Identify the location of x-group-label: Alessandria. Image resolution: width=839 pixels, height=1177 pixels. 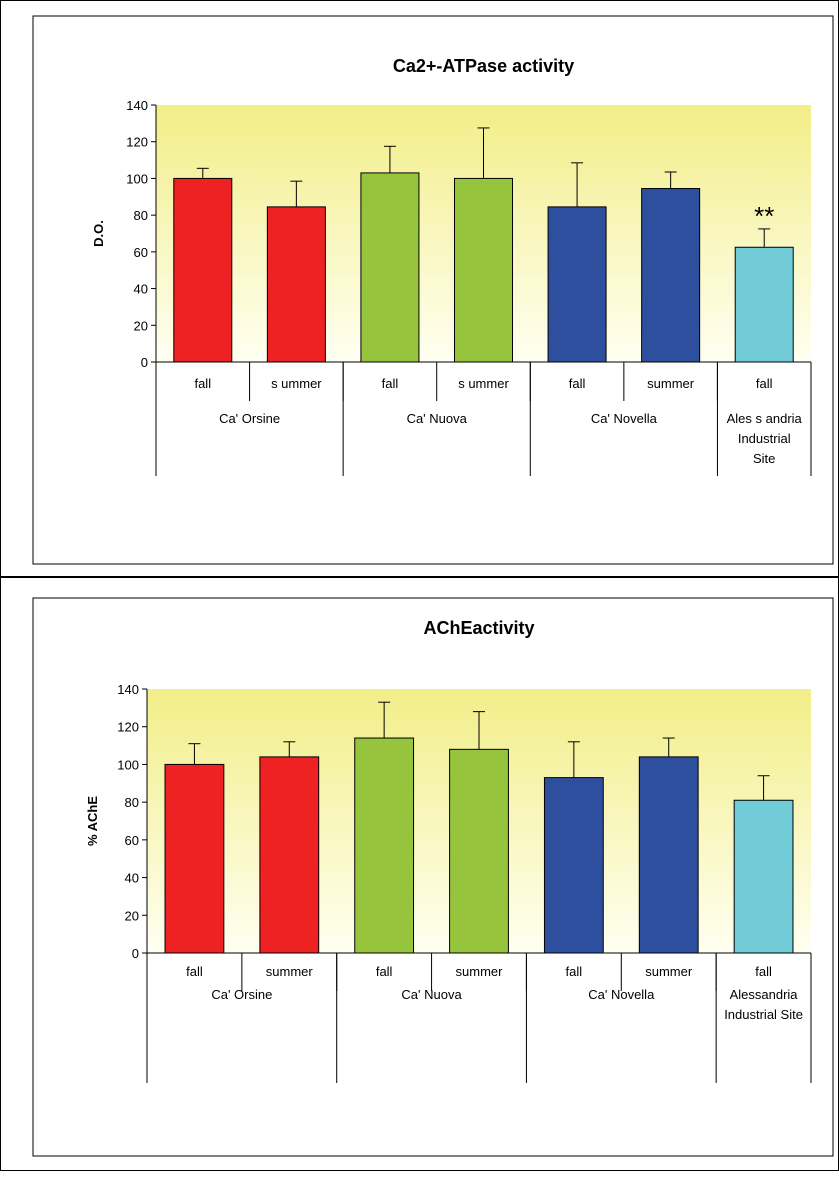
(764, 994).